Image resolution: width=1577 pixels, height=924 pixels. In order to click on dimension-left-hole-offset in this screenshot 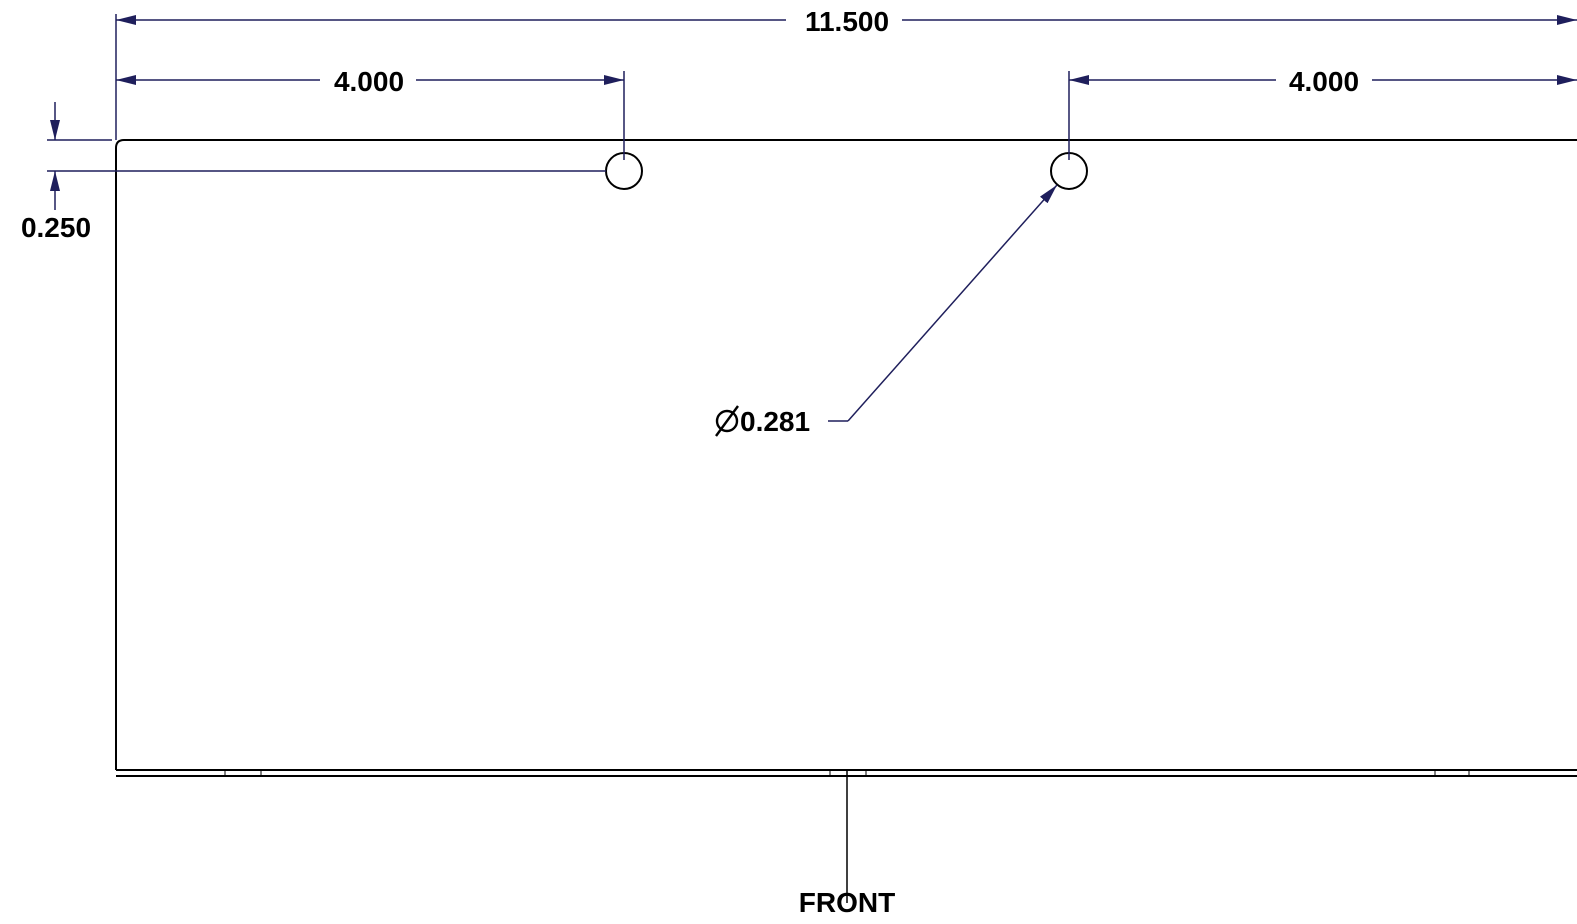, I will do `click(370, 115)`.